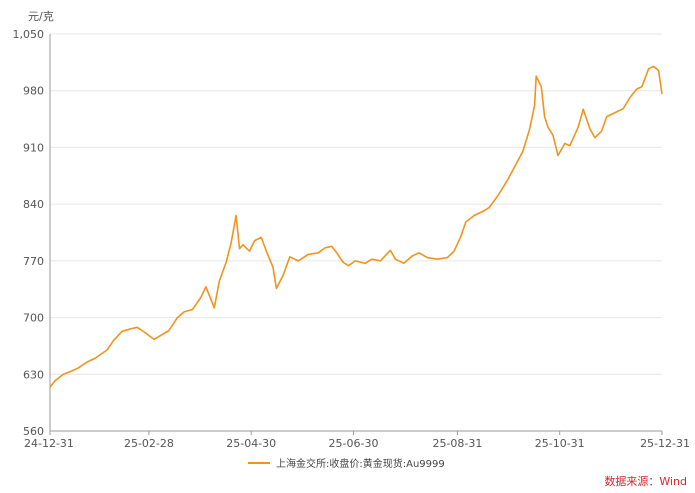  Describe the element at coordinates (457, 443) in the screenshot. I see `x-tick-label: 25-08-31` at that location.